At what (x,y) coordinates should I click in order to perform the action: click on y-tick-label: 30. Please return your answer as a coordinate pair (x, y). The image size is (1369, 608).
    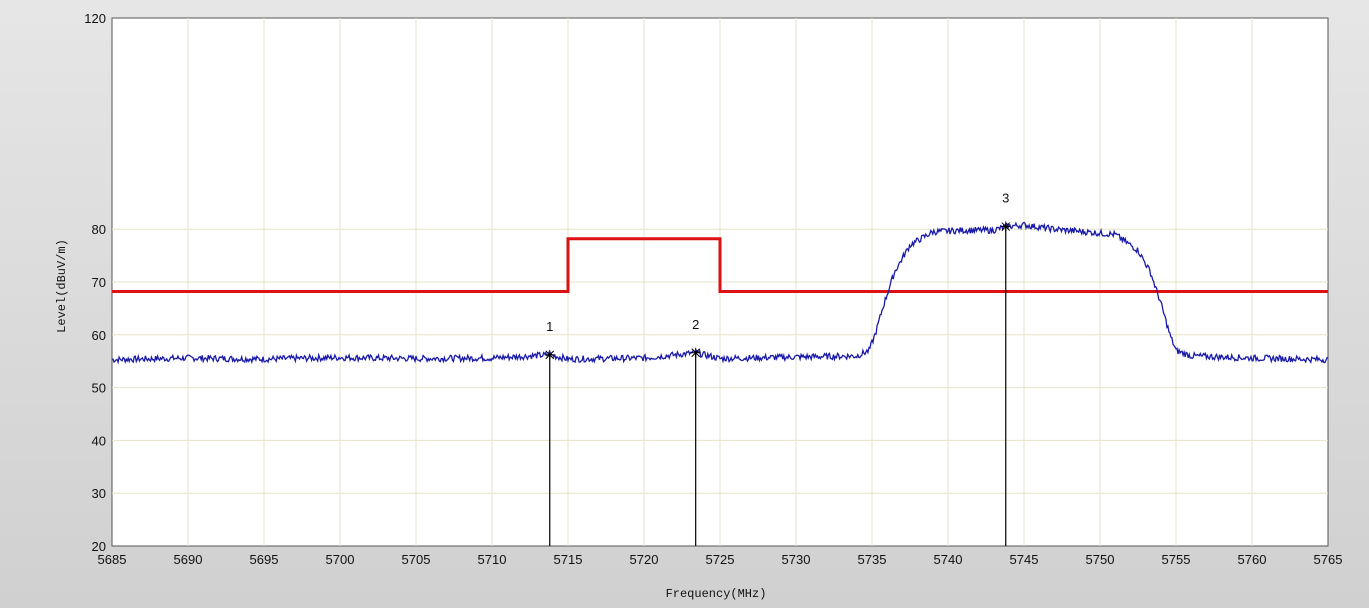
    Looking at the image, I should click on (99, 493).